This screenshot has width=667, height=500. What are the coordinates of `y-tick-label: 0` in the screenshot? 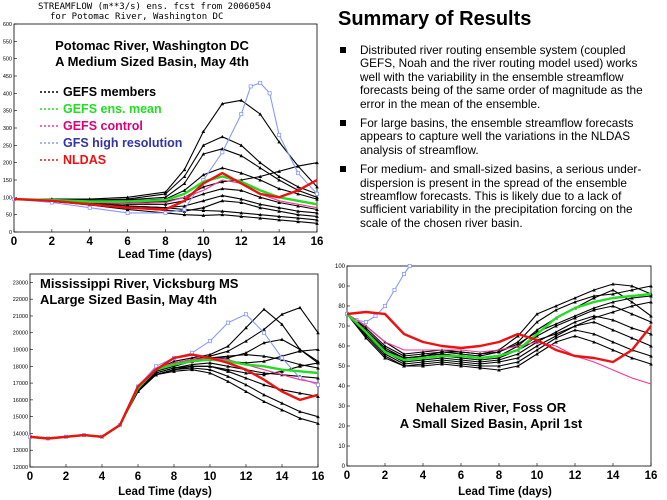 It's located at (344, 467).